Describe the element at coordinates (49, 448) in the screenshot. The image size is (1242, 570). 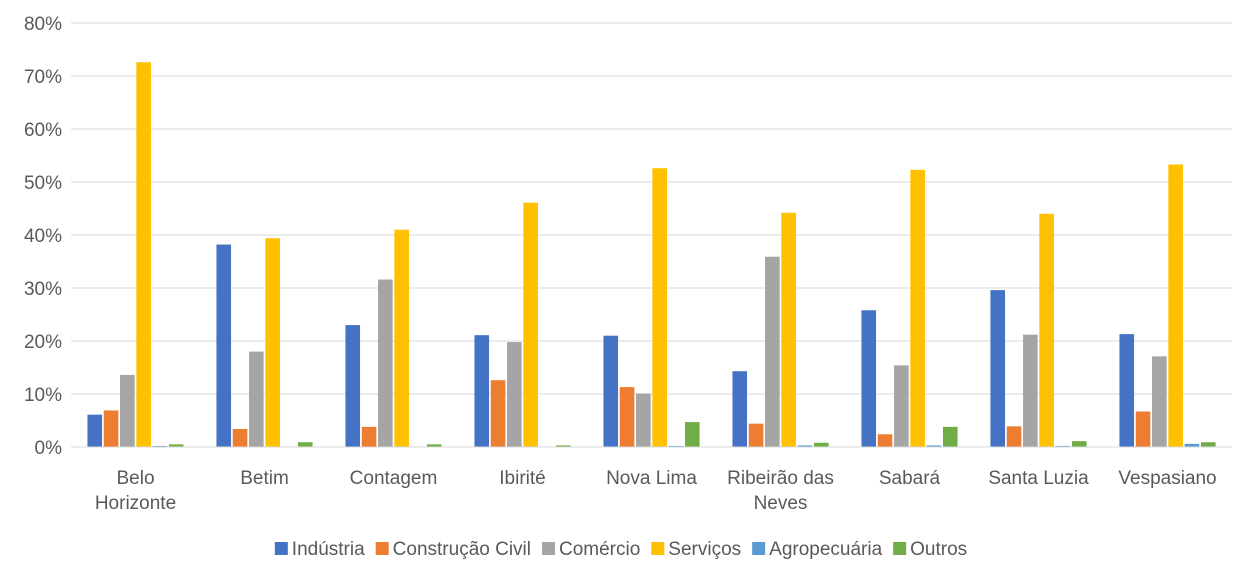
I see `y-tick-label: 0%` at that location.